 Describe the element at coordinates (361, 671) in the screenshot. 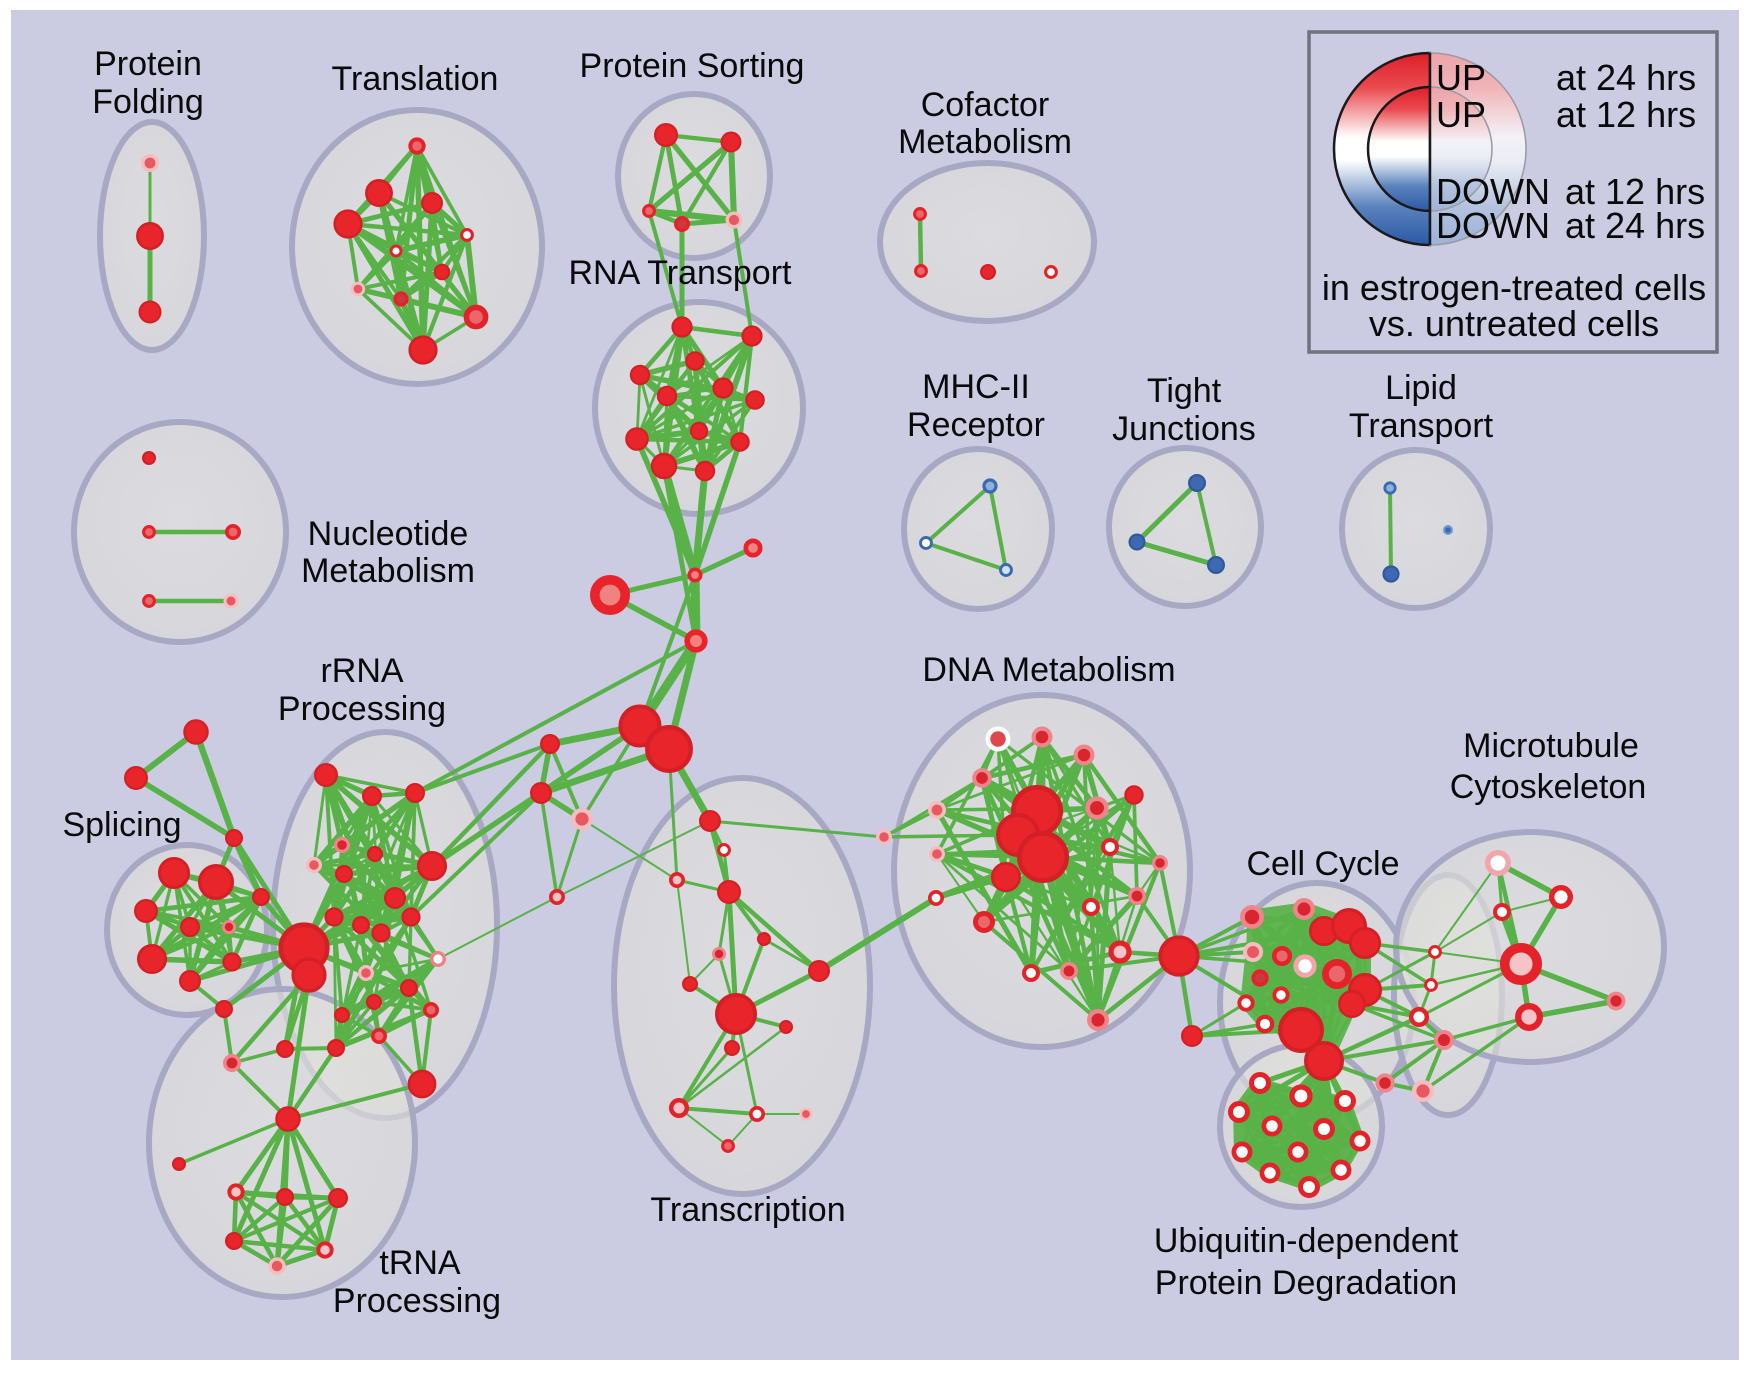

I see `svg-text: rRNA` at that location.